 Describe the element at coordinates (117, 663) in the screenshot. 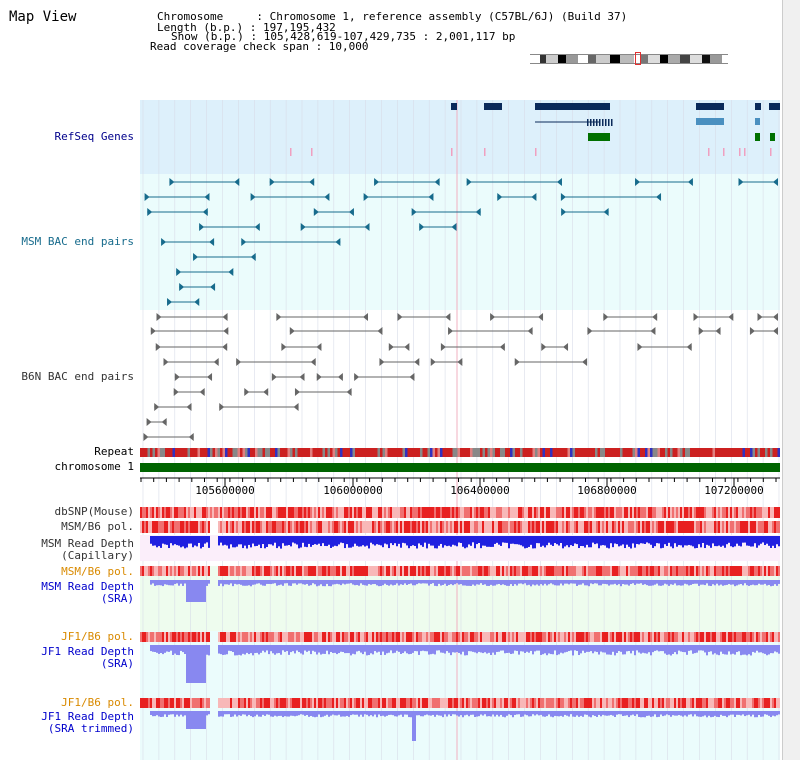

I see `track-label-jf1-depth-sra-sub: (SRA)` at that location.